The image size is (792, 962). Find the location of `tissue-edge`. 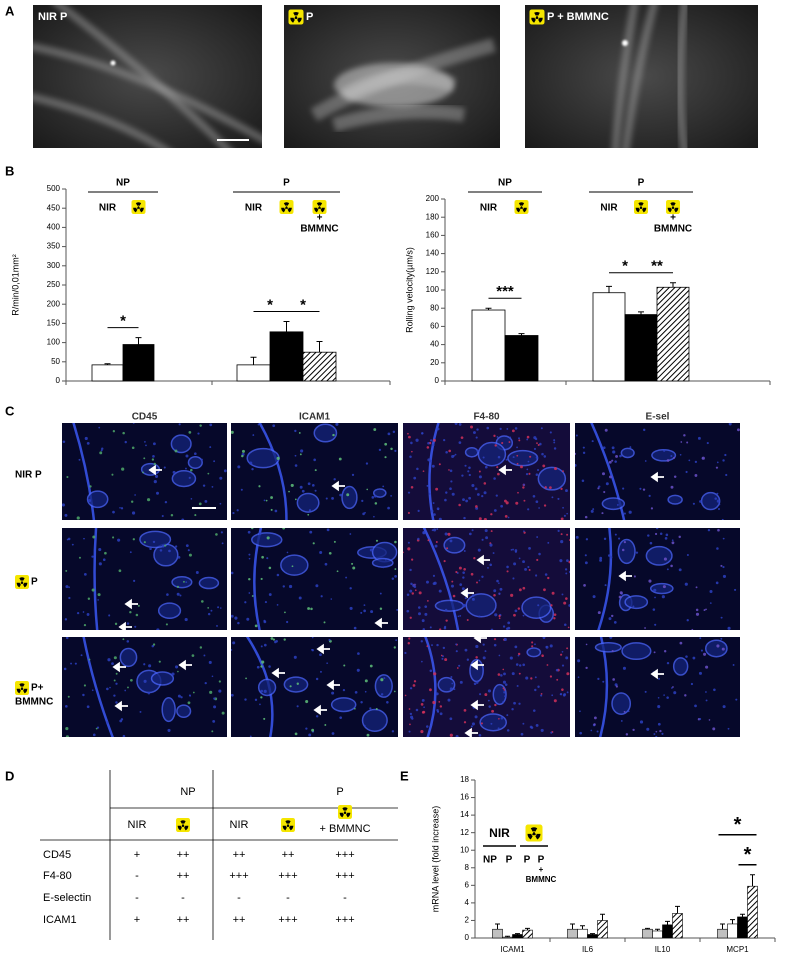

tissue-edge is located at coordinates (441, 579).